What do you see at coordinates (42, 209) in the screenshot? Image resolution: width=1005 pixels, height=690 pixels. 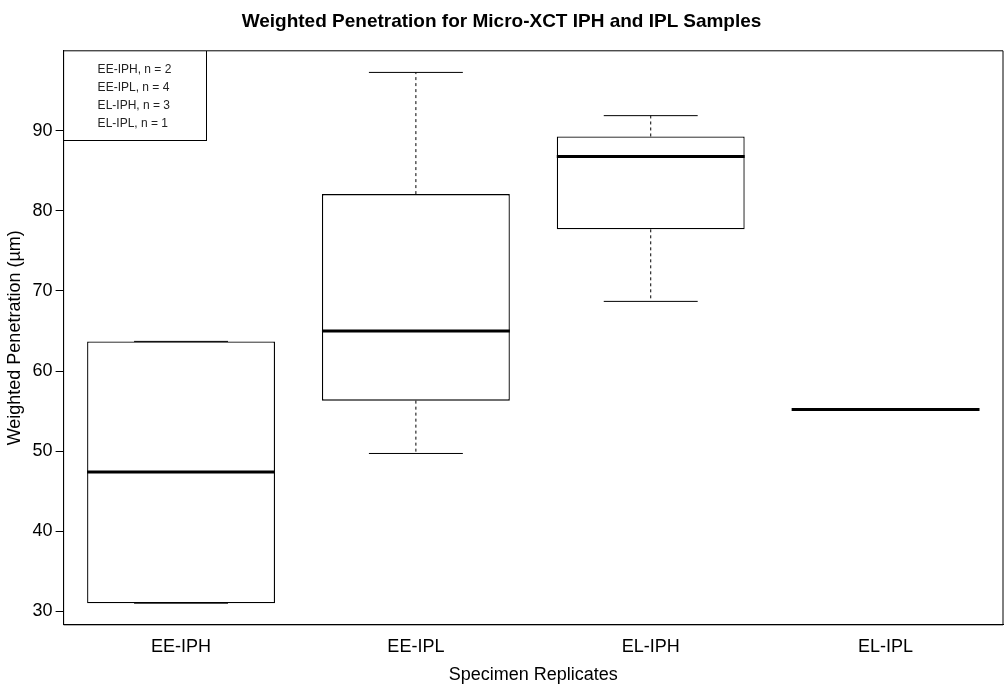 I see `y-tick-label: 80` at bounding box center [42, 209].